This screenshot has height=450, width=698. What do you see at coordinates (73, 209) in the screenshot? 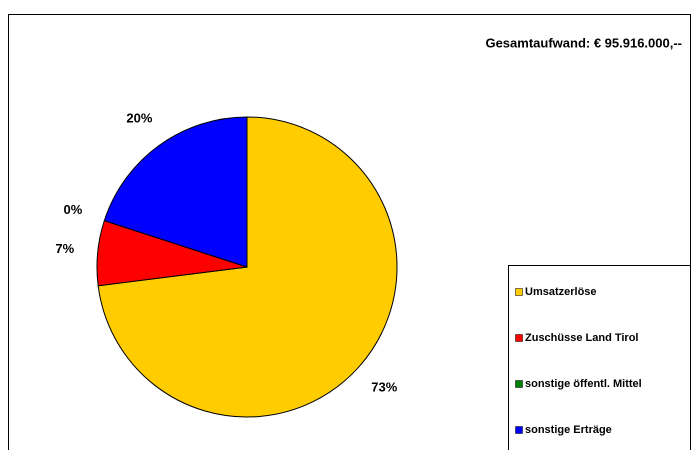
I see `data-label: 0%` at bounding box center [73, 209].